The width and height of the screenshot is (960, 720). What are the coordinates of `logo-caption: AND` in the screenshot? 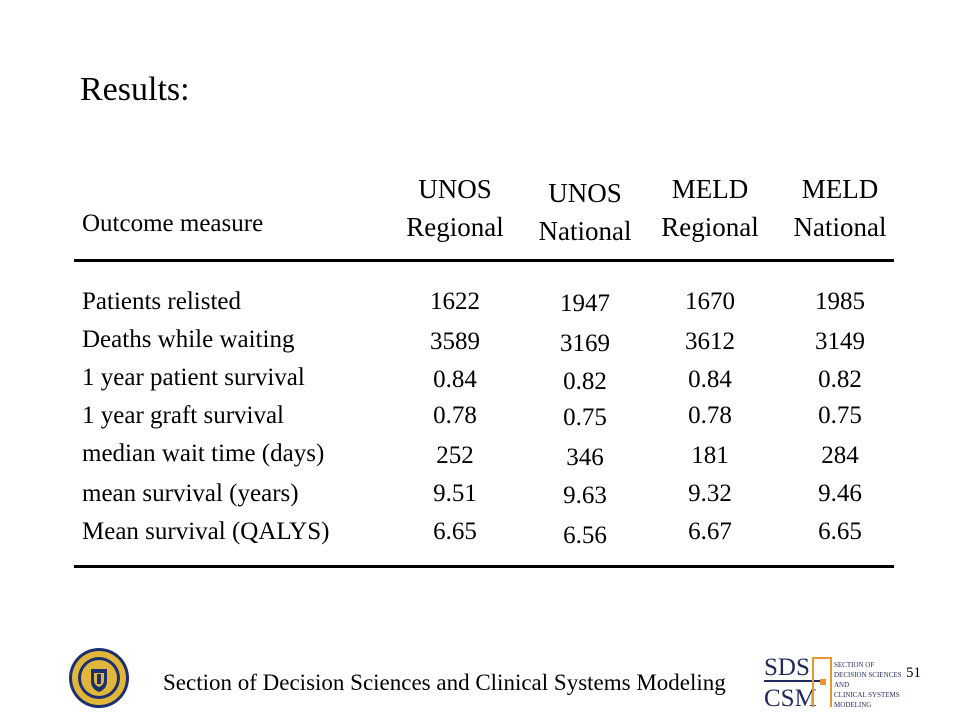 It's located at (841, 685).